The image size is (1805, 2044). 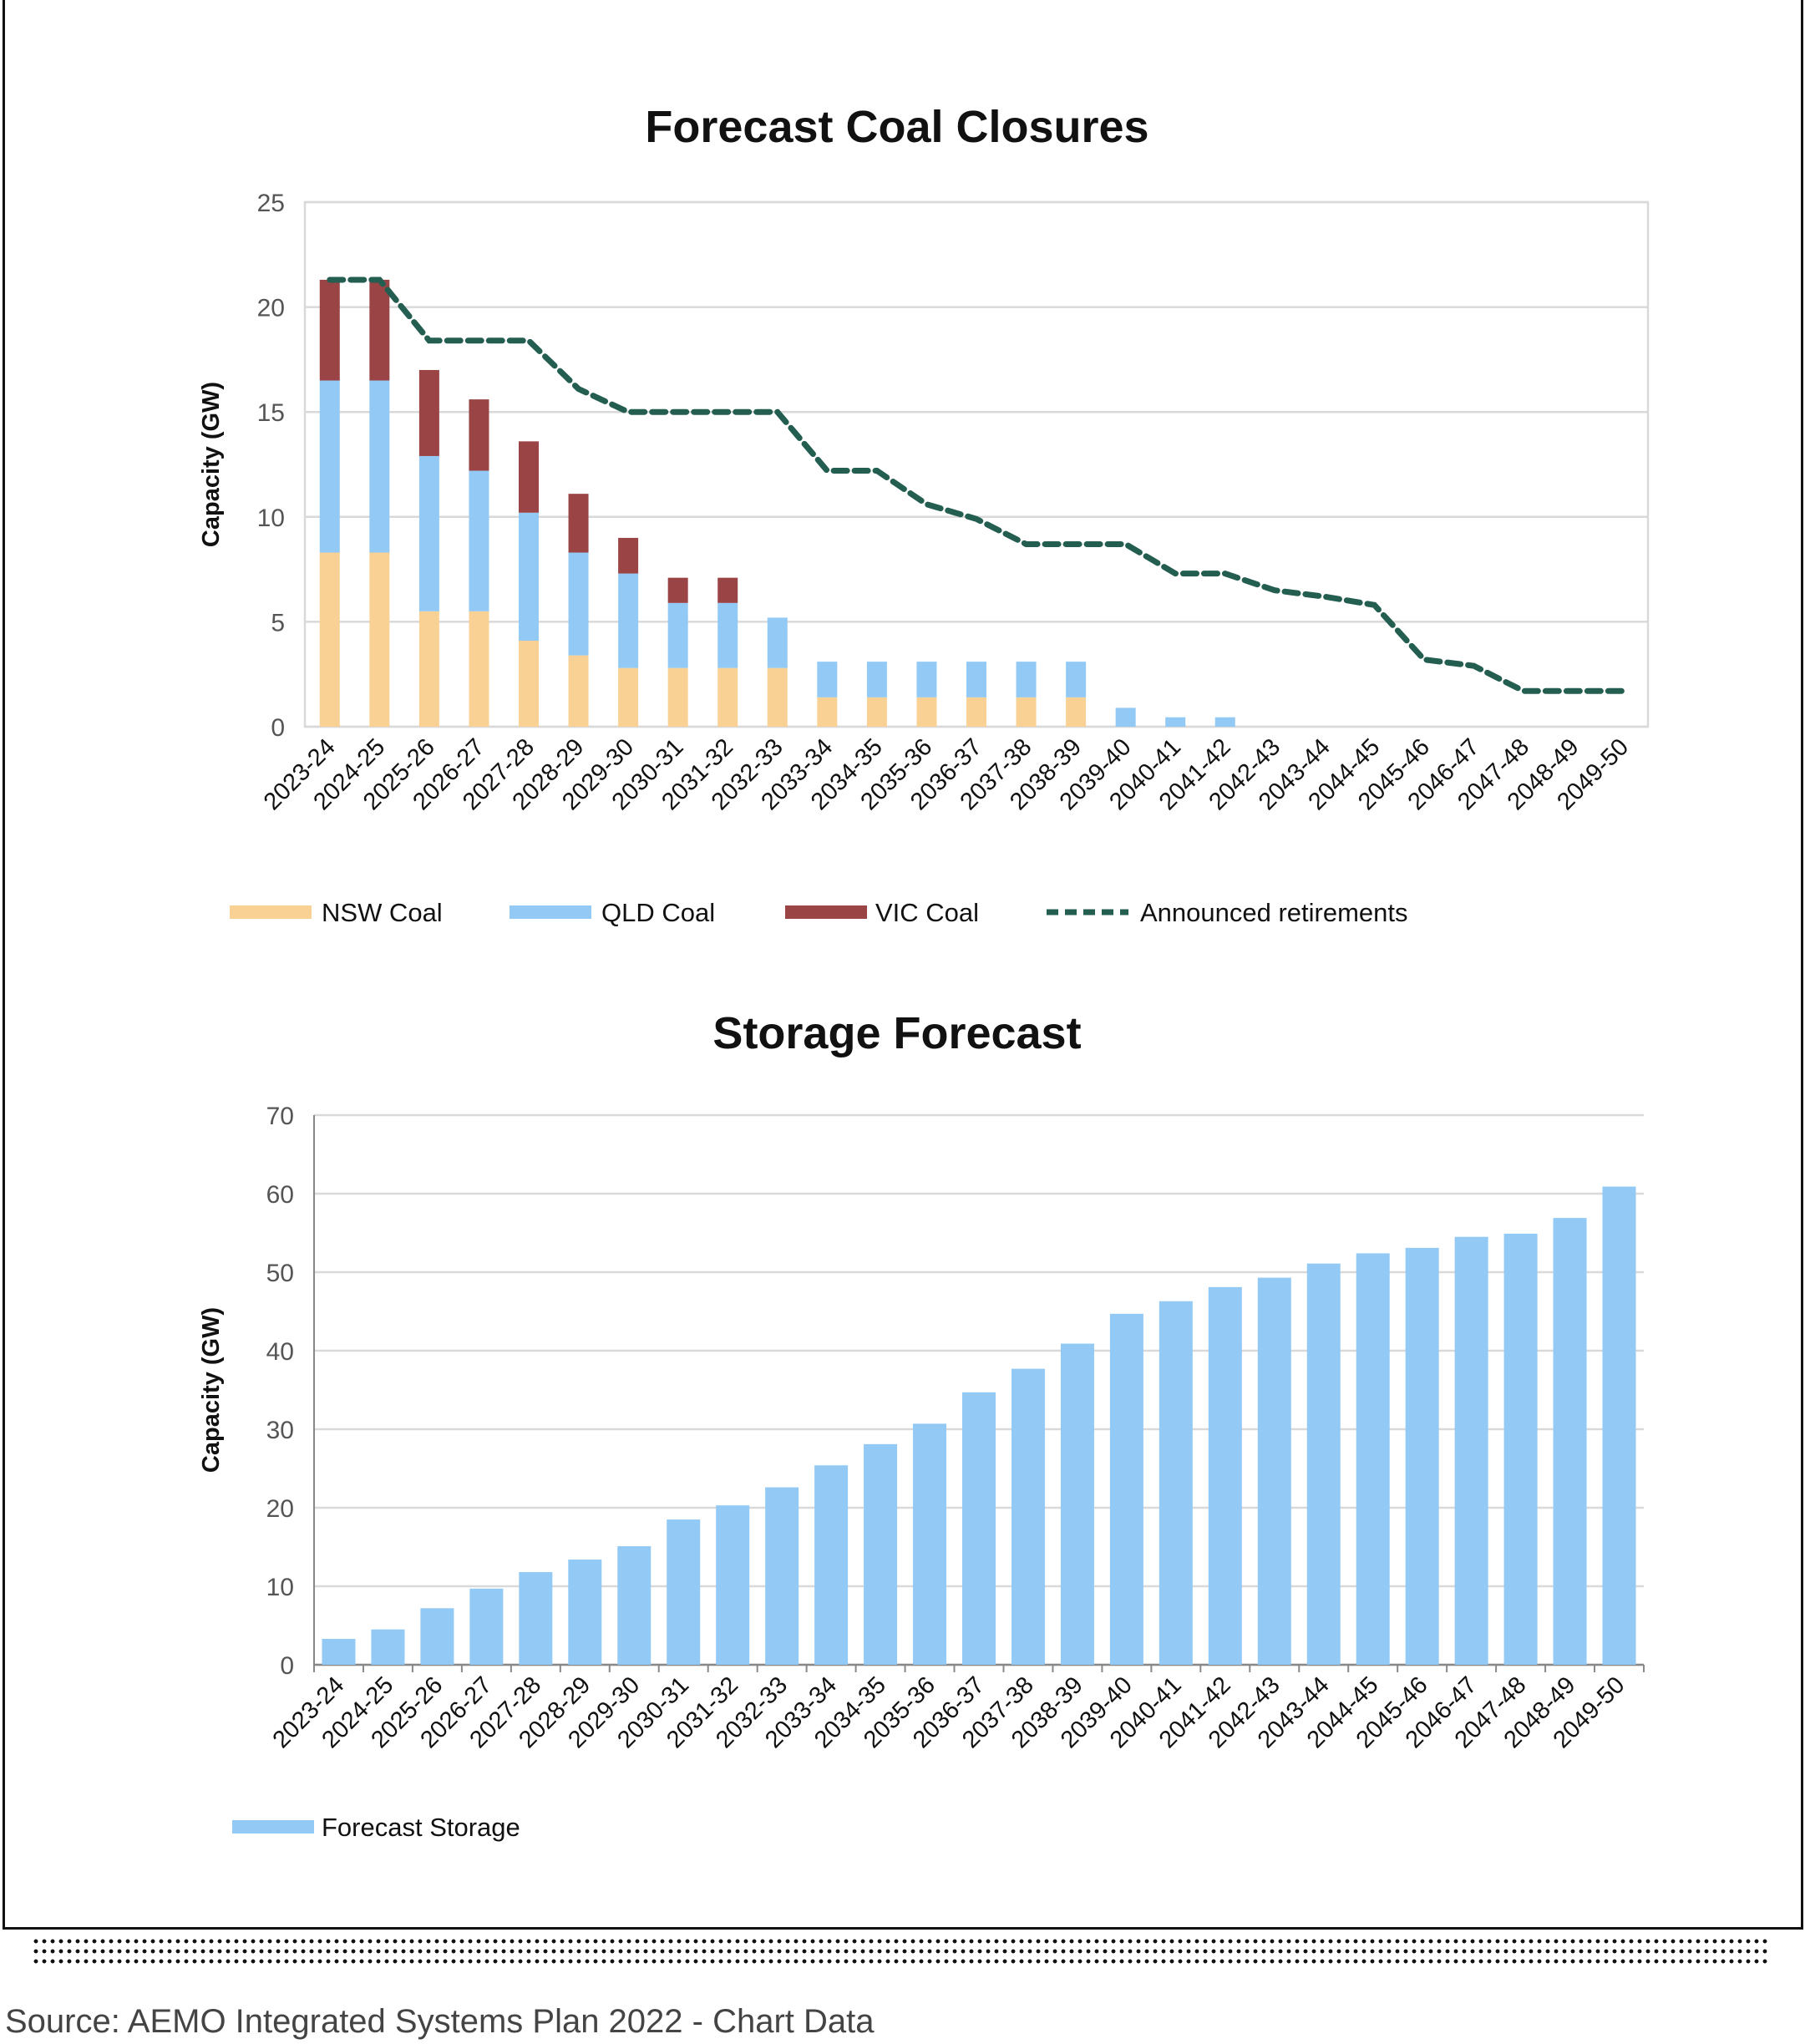 I want to click on legend-label: QLD Coal, so click(x=658, y=912).